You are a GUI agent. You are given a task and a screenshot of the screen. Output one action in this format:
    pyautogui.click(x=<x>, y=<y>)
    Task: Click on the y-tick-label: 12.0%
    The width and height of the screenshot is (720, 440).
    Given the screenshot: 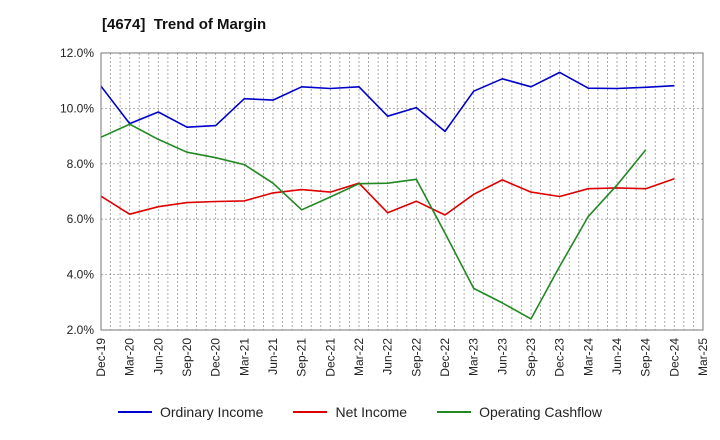 What is the action you would take?
    pyautogui.click(x=77, y=53)
    